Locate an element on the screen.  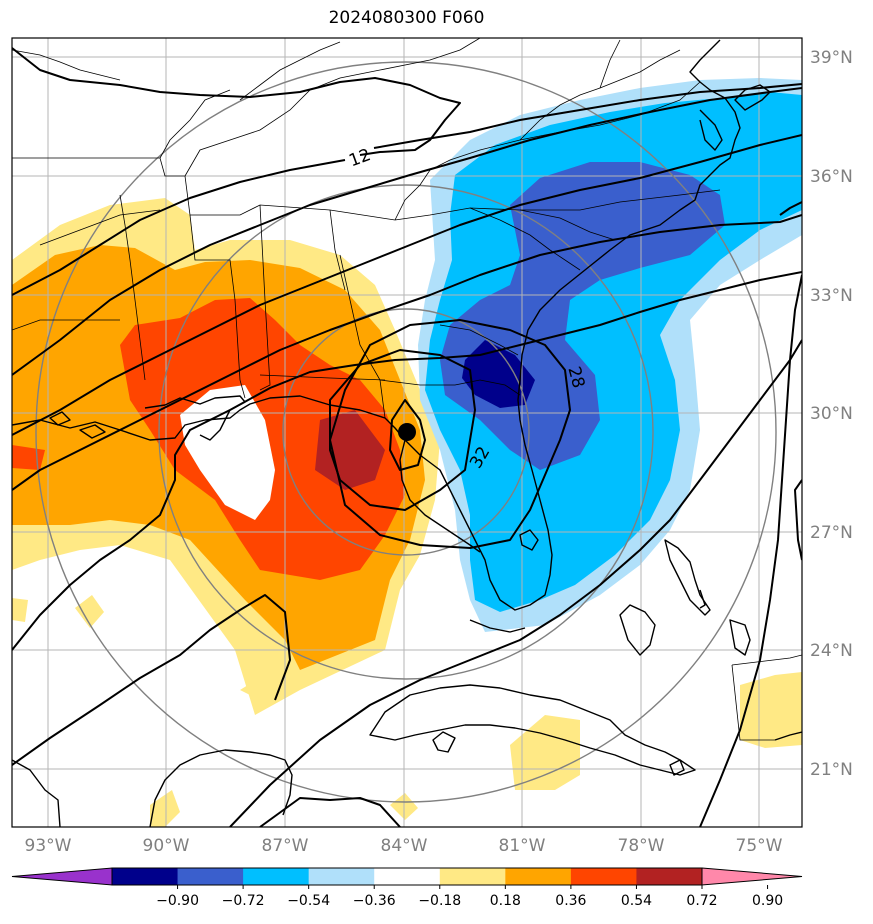
lon-tick-75w: 75°W is located at coordinates (759, 846).